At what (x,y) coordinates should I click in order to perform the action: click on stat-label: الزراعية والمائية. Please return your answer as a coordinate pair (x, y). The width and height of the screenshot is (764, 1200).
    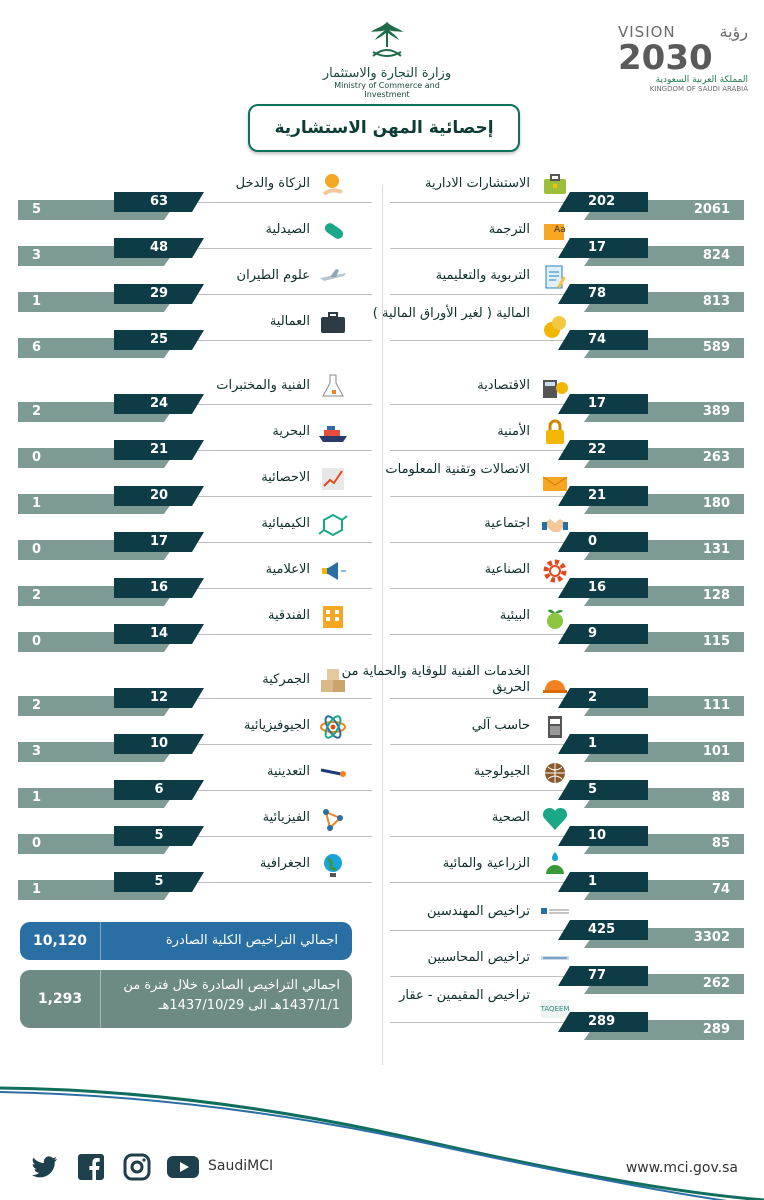
    Looking at the image, I should click on (486, 863).